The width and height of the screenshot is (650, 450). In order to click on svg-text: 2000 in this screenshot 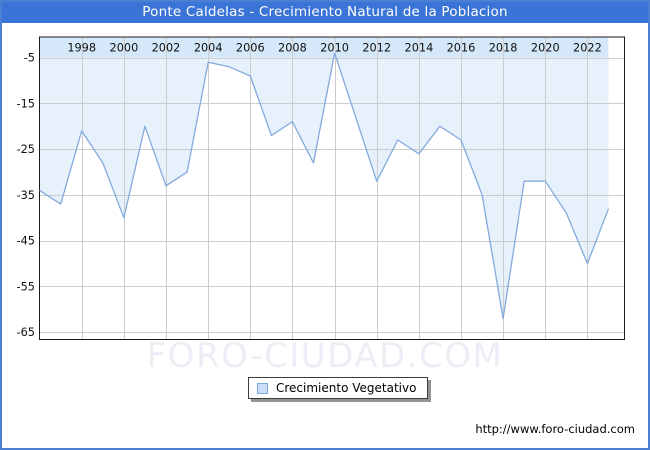, I will do `click(124, 48)`.